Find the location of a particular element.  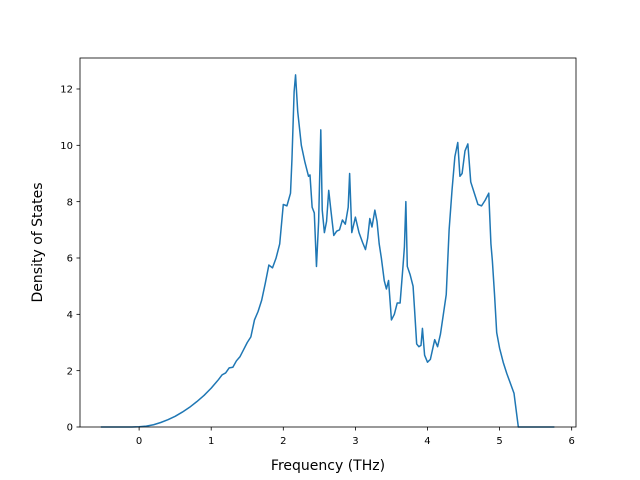

x-tick-label: 6 is located at coordinates (571, 441).